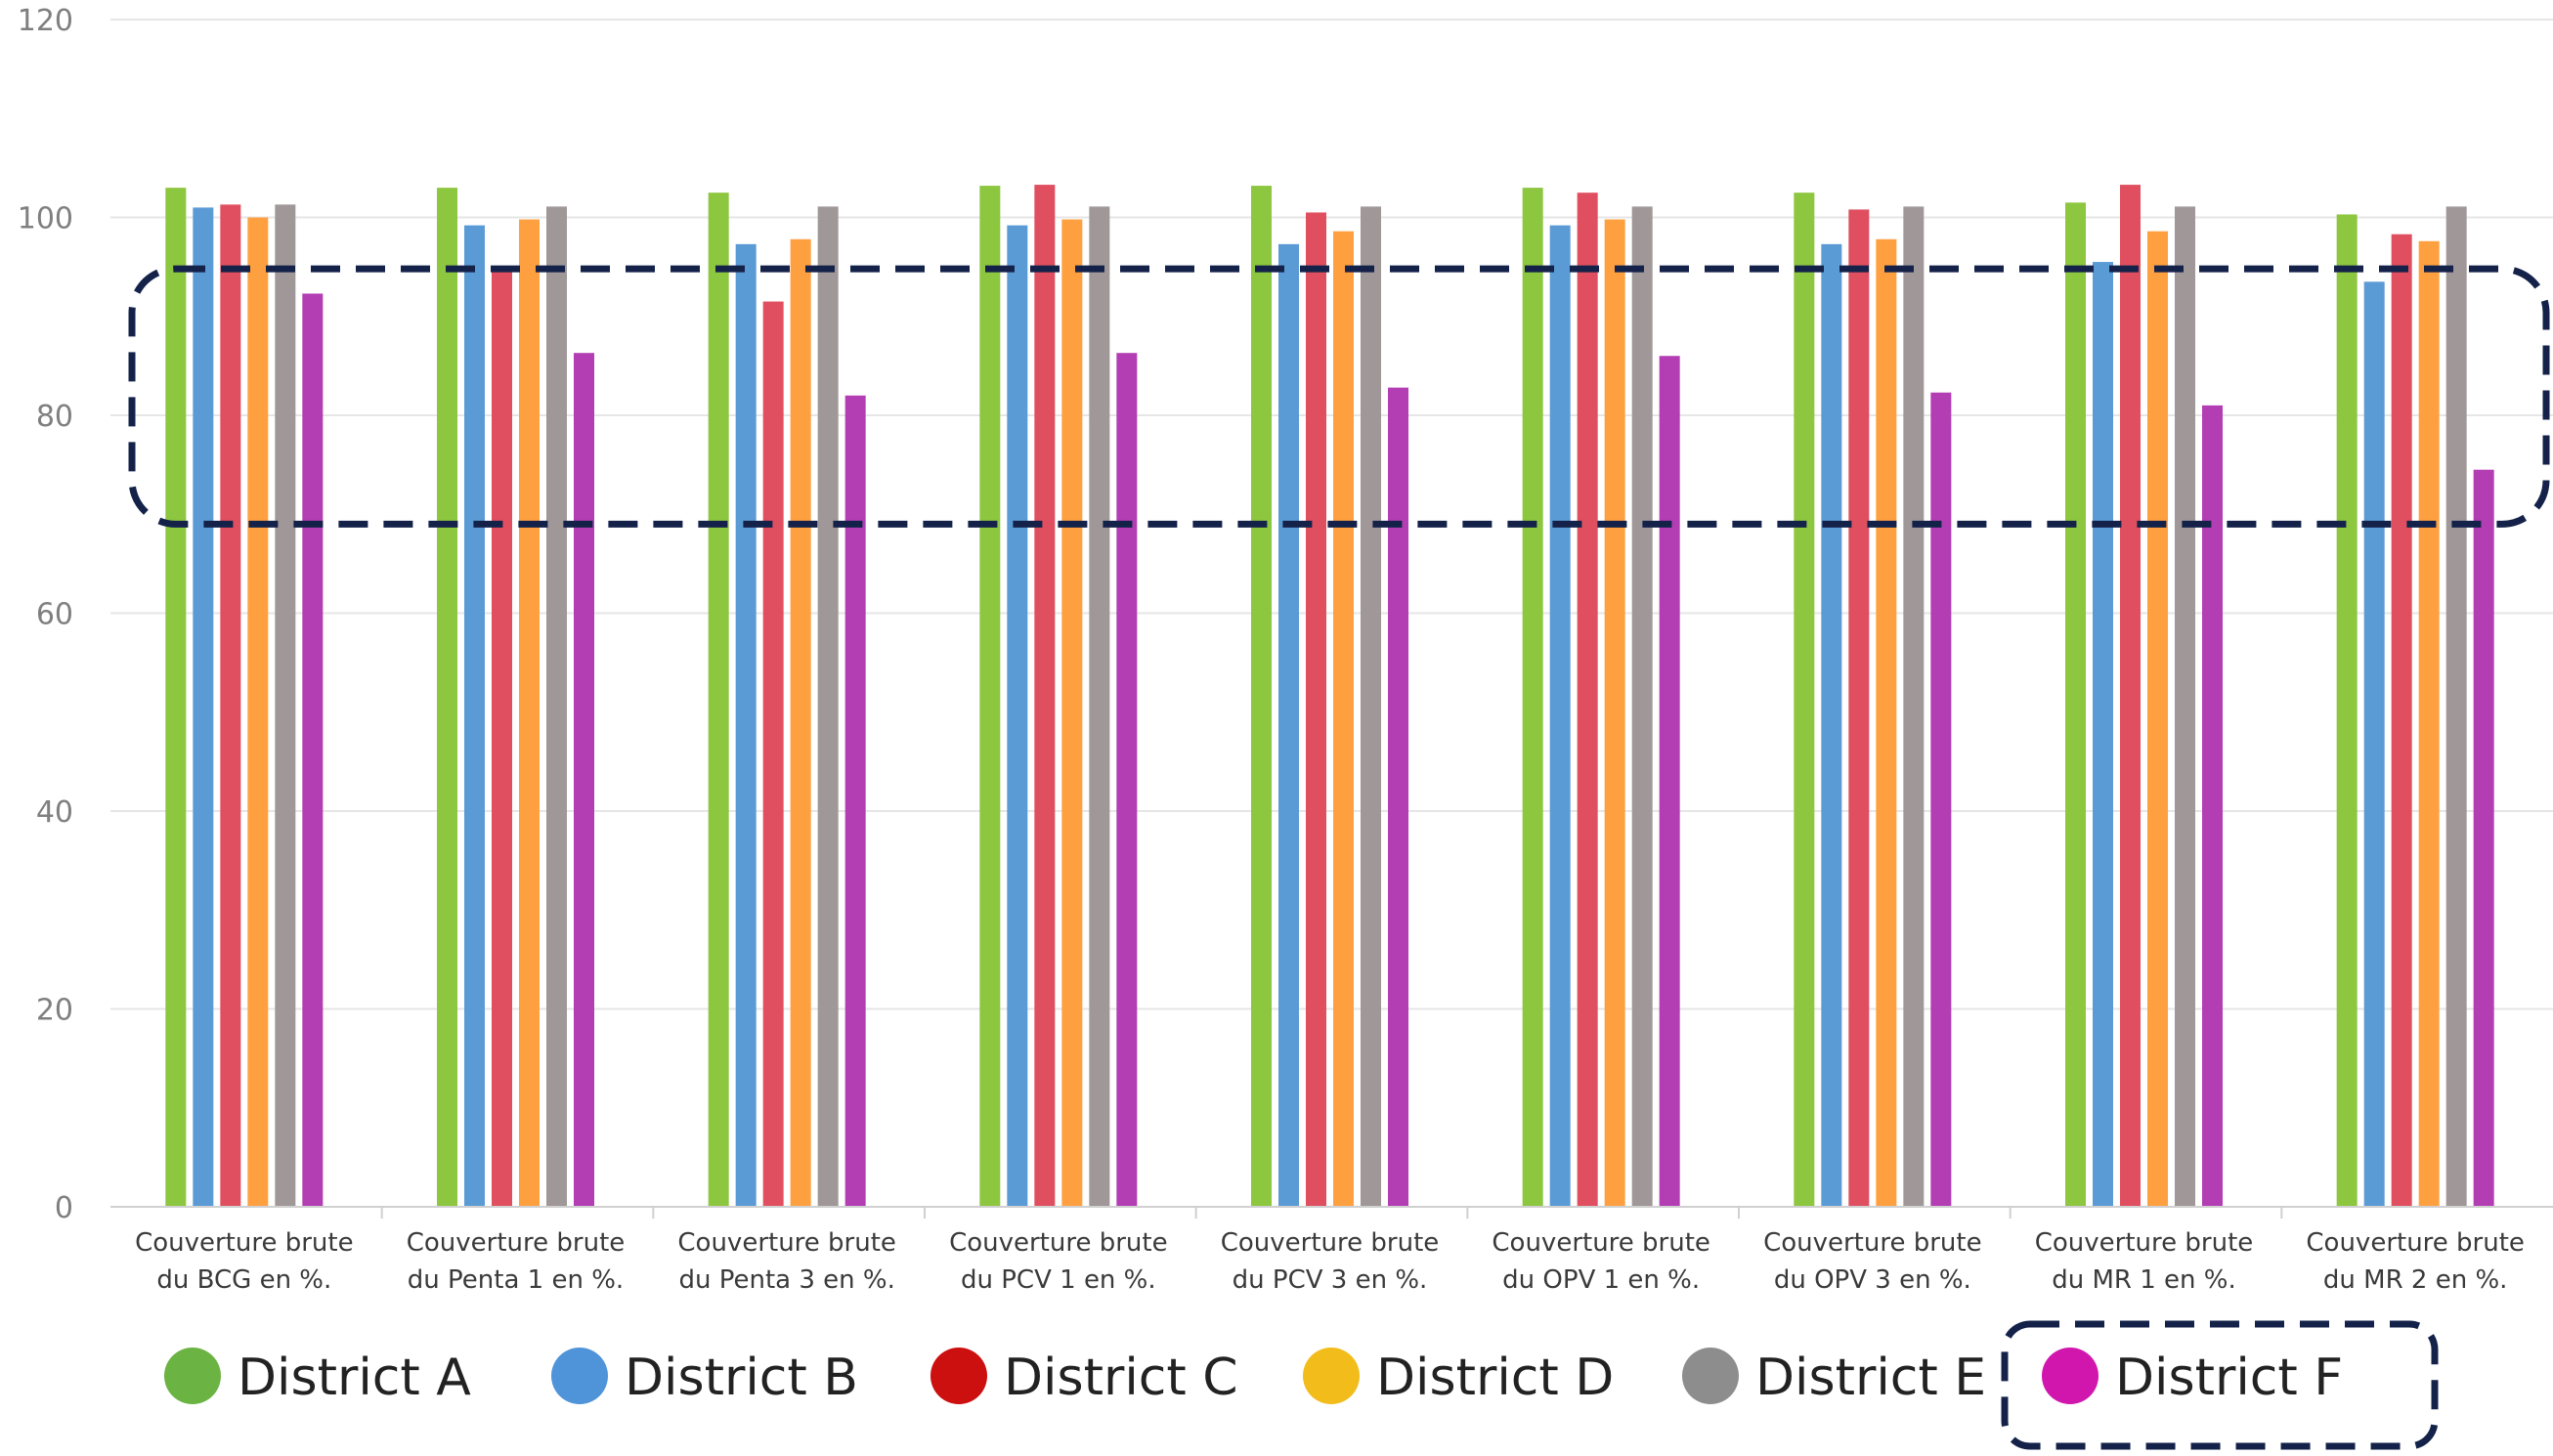 The width and height of the screenshot is (2553, 1456). What do you see at coordinates (243, 1280) in the screenshot?
I see `x-category-label: du BCG en %.` at bounding box center [243, 1280].